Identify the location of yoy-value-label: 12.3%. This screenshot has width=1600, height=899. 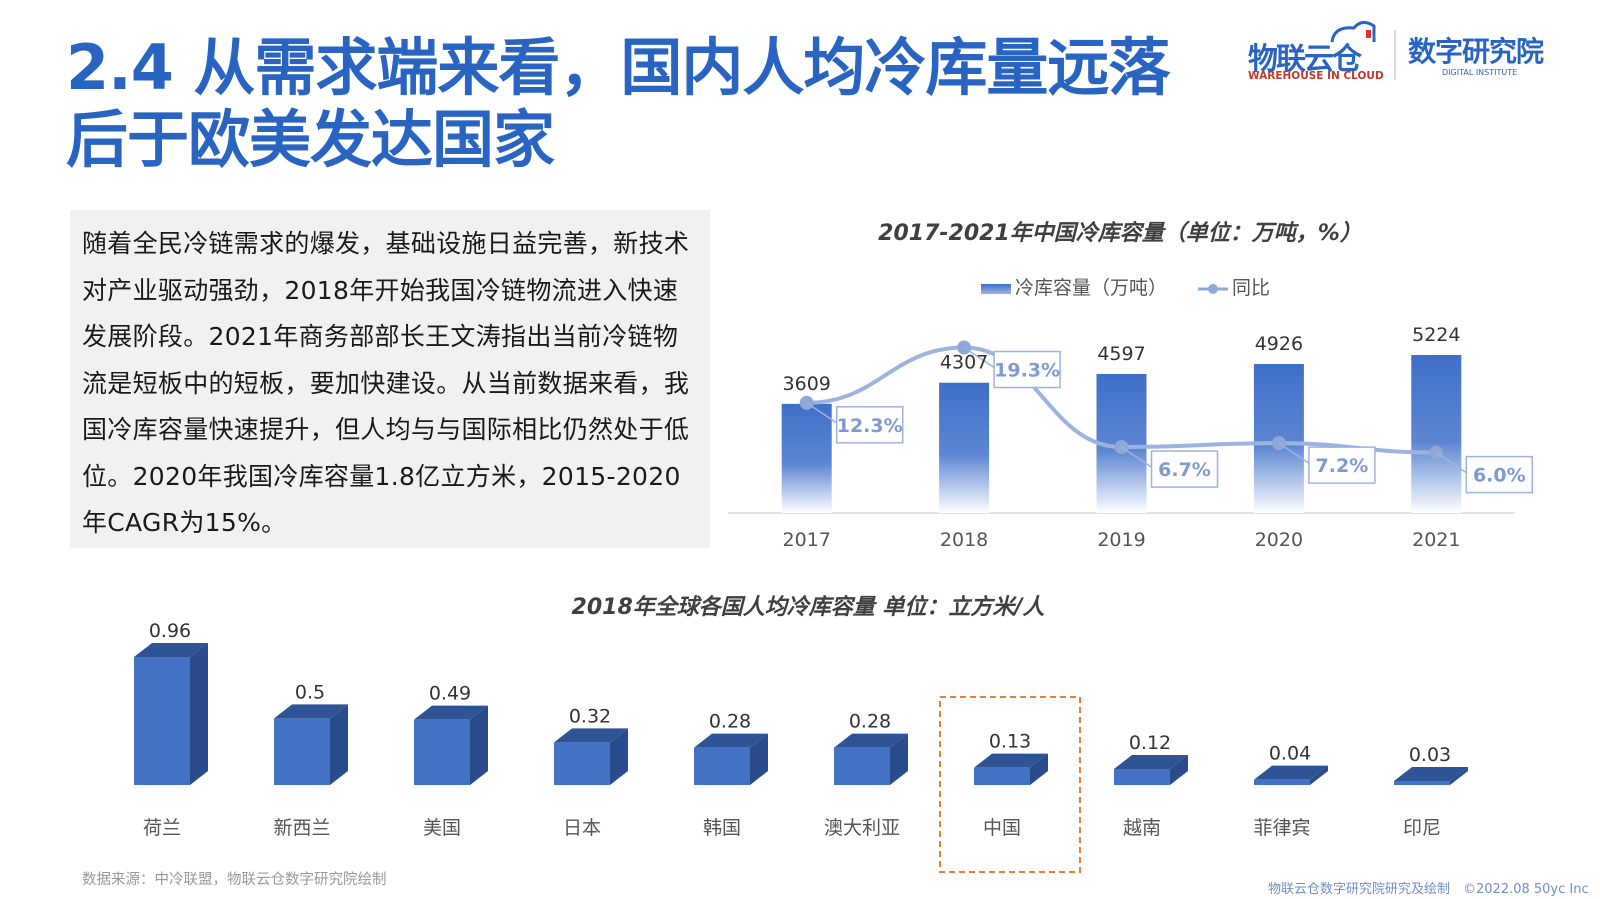
(870, 426).